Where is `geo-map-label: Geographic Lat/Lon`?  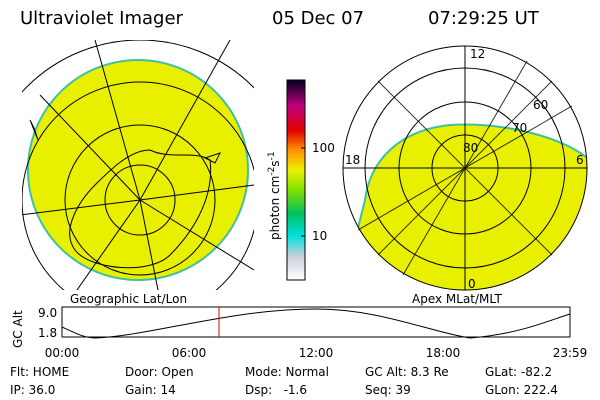
geo-map-label: Geographic Lat/Lon is located at coordinates (128, 299).